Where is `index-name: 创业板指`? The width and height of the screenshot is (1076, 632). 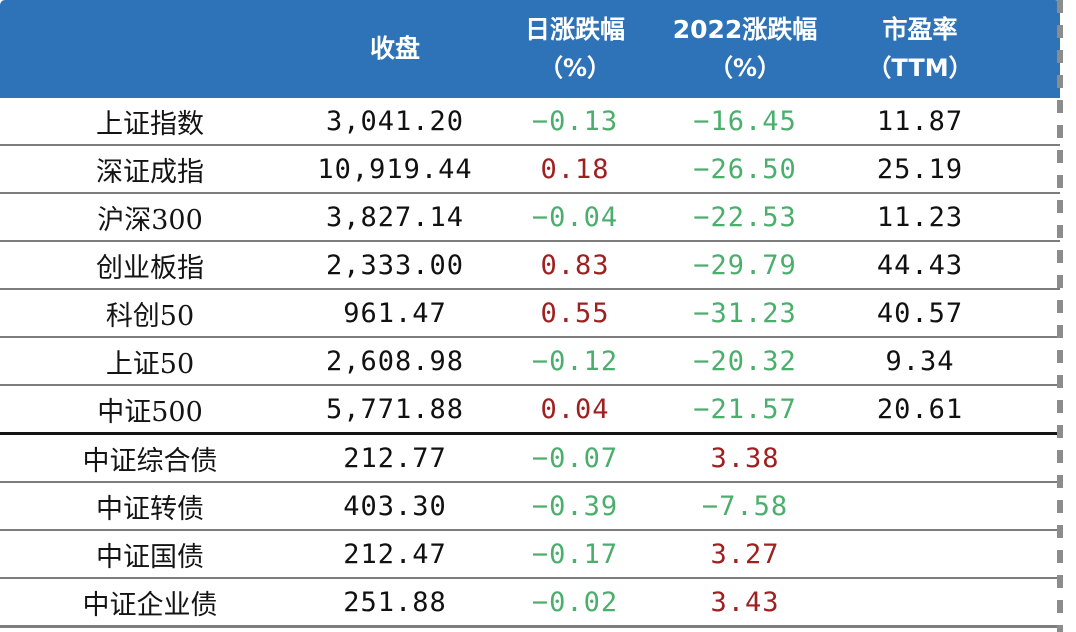
index-name: 创业板指 is located at coordinates (150, 265).